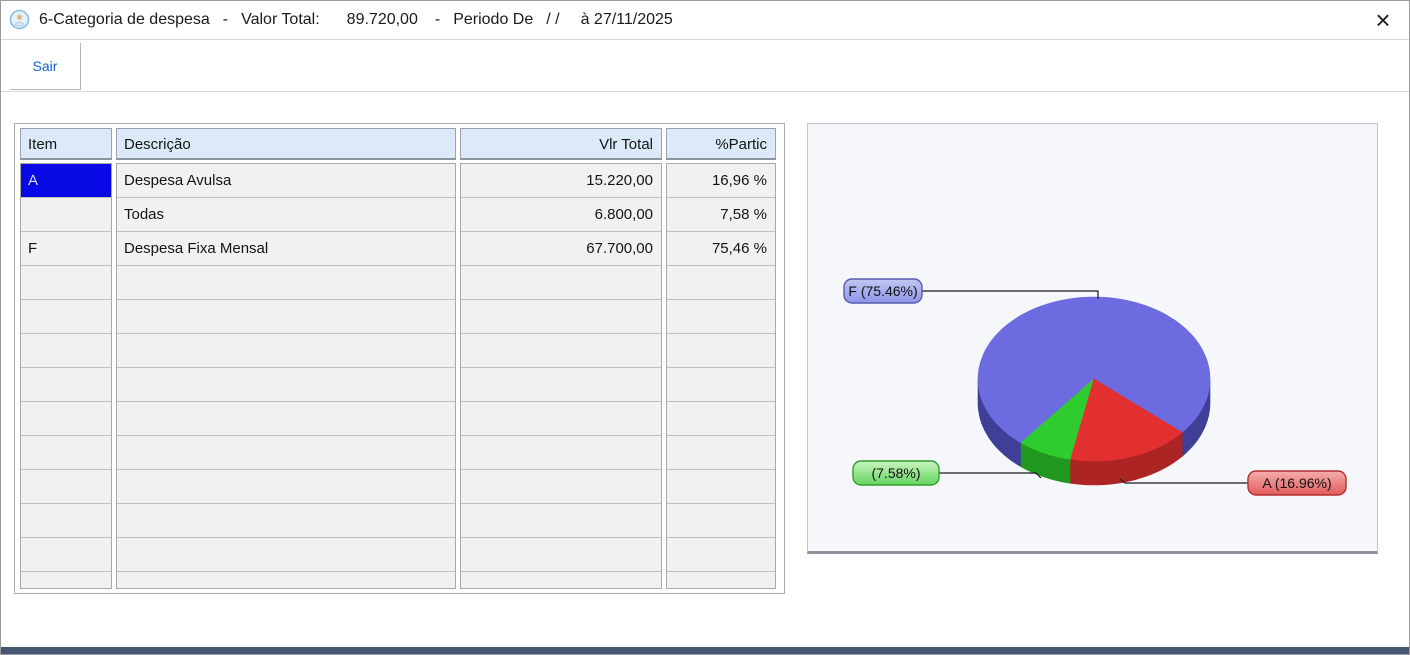  What do you see at coordinates (286, 215) in the screenshot?
I see `table-cell: Todas` at bounding box center [286, 215].